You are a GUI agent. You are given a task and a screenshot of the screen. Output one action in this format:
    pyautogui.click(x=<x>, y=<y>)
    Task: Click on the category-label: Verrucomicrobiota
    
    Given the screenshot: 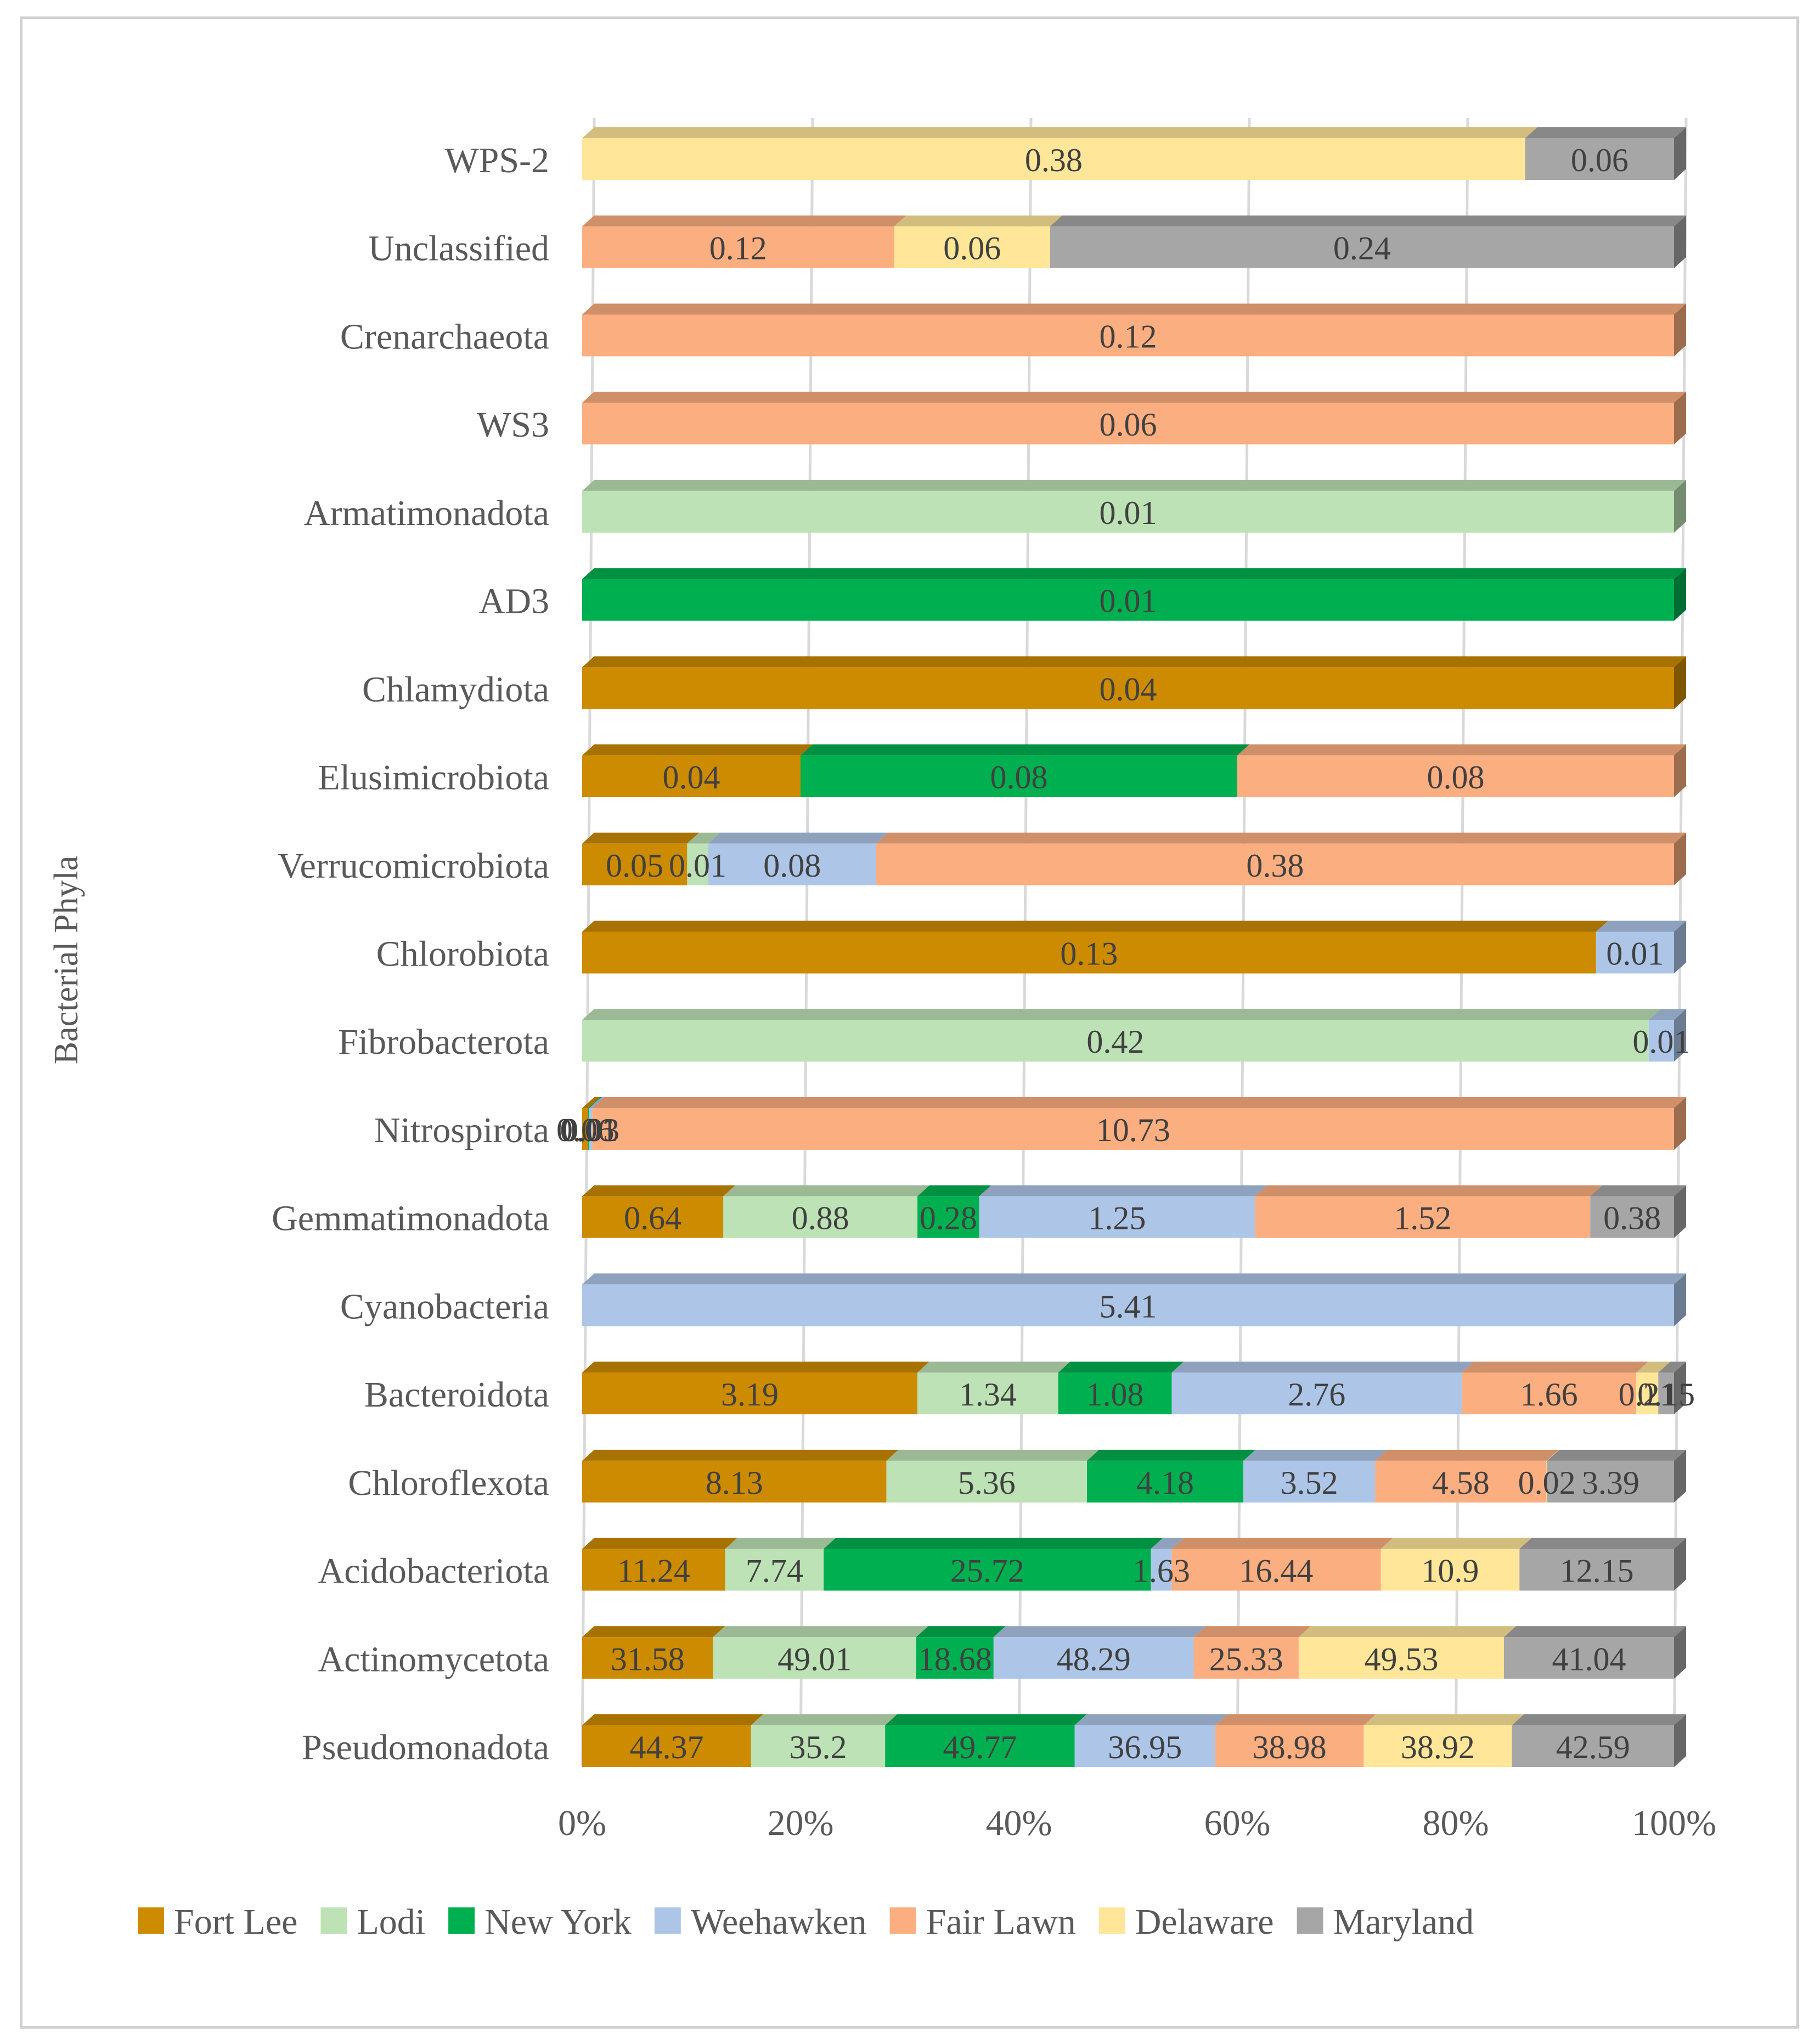 What is the action you would take?
    pyautogui.click(x=413, y=866)
    